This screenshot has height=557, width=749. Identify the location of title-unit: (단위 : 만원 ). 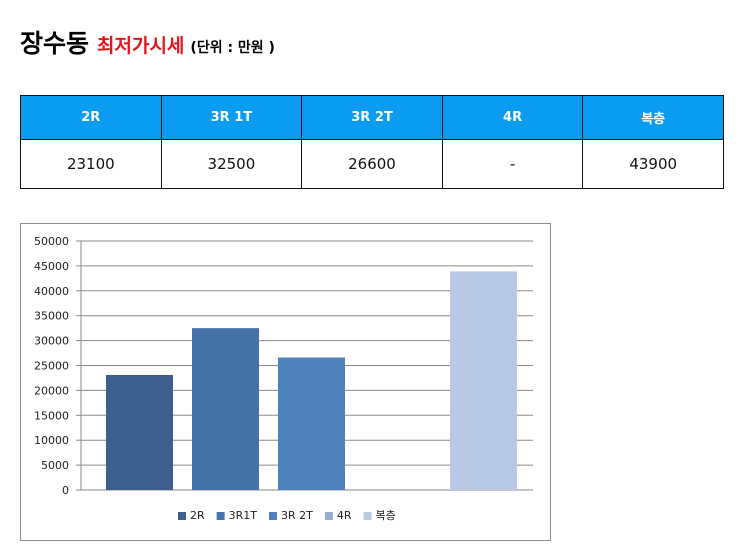
(232, 48).